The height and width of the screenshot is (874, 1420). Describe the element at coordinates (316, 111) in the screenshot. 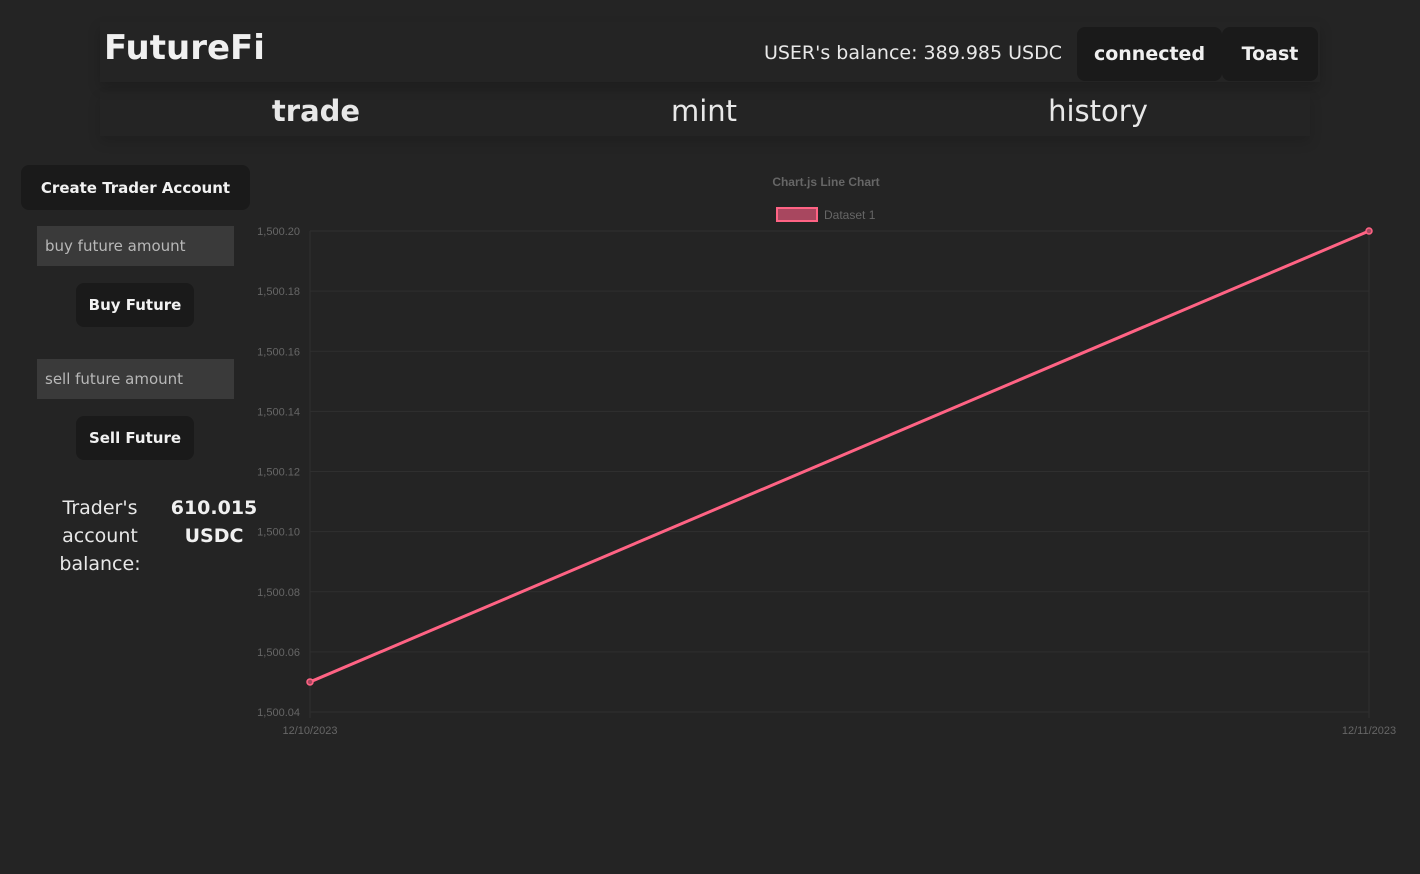

I see `tab-trade: trade` at that location.